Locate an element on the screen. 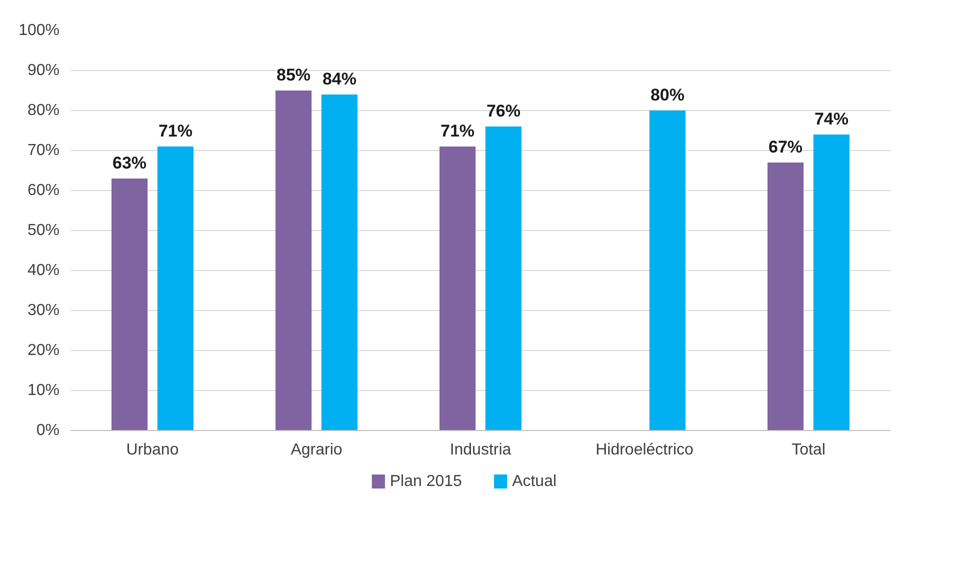  y-tick-label: 80% is located at coordinates (43, 110).